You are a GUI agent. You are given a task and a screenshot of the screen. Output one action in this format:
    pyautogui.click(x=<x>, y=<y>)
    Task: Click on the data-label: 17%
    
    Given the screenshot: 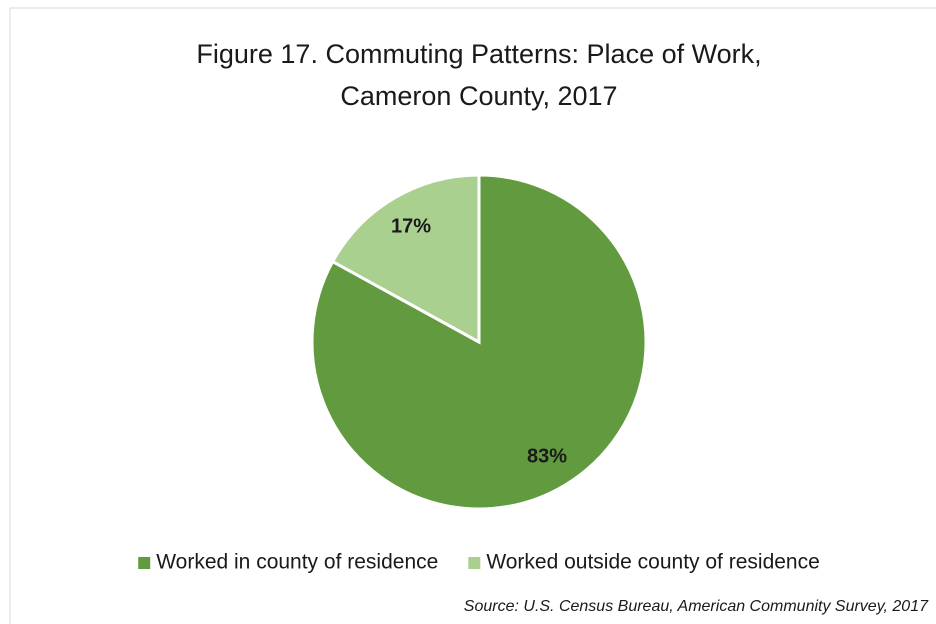 What is the action you would take?
    pyautogui.click(x=411, y=226)
    